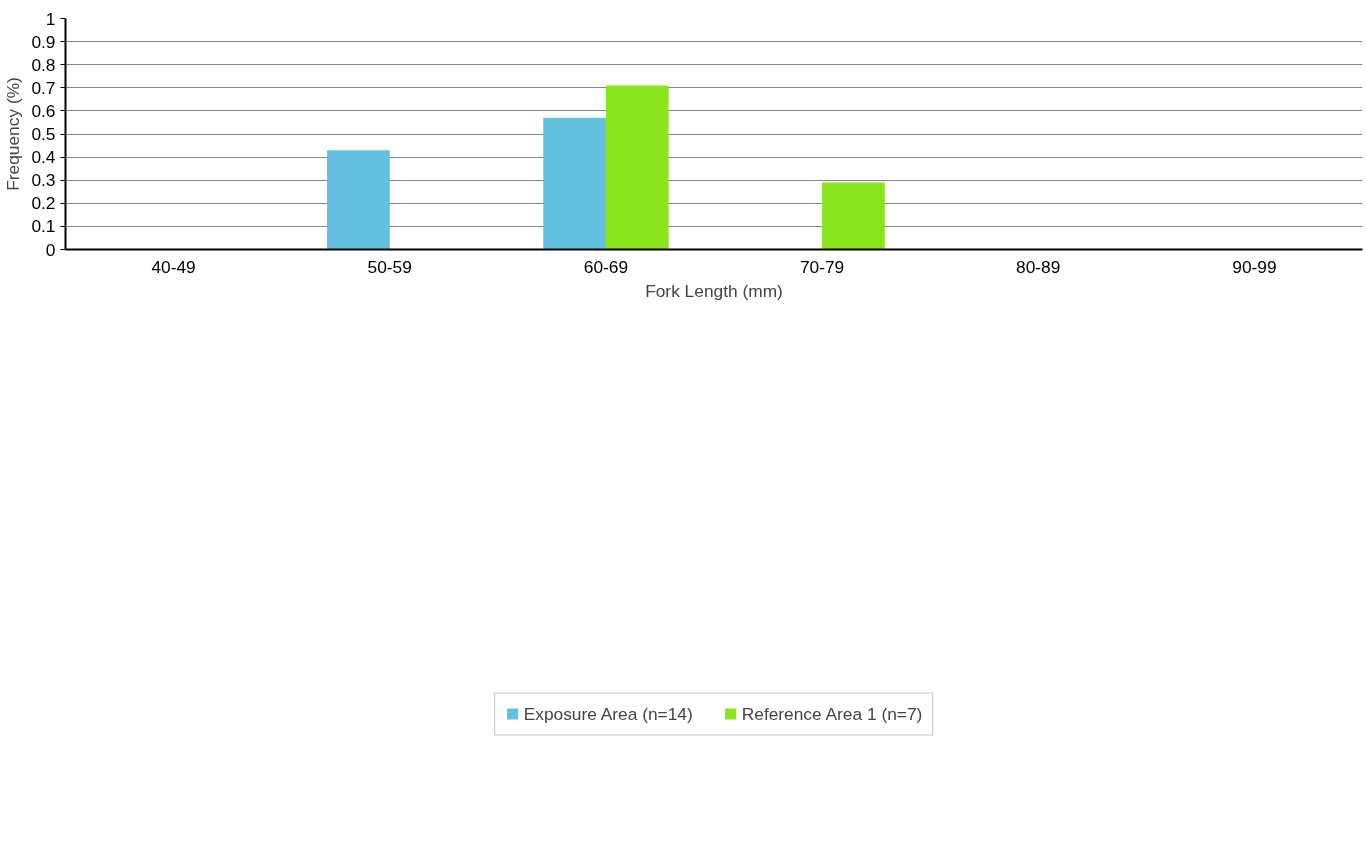 This screenshot has height=865, width=1366. What do you see at coordinates (43, 203) in the screenshot?
I see `y-tick-label: 0.2` at bounding box center [43, 203].